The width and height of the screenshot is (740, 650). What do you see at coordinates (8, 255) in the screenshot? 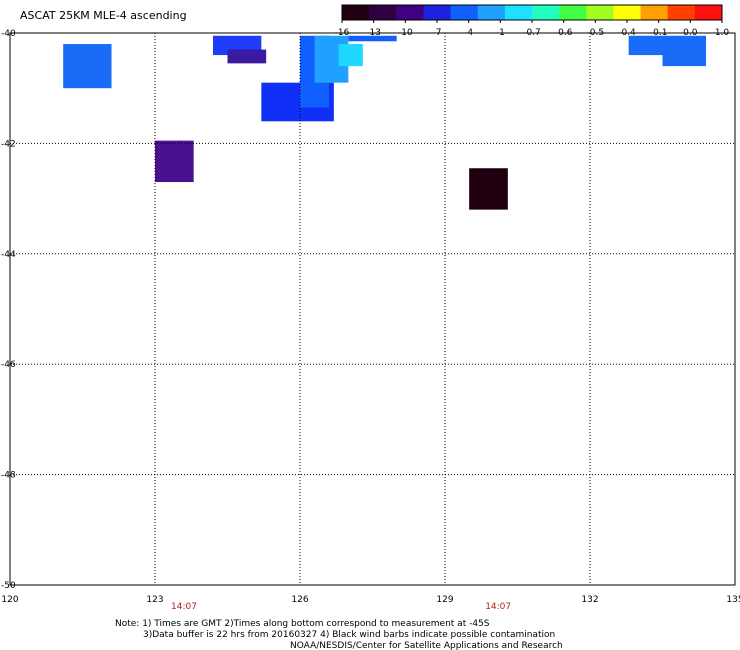
I see `y-tick-label: -44` at bounding box center [8, 255].